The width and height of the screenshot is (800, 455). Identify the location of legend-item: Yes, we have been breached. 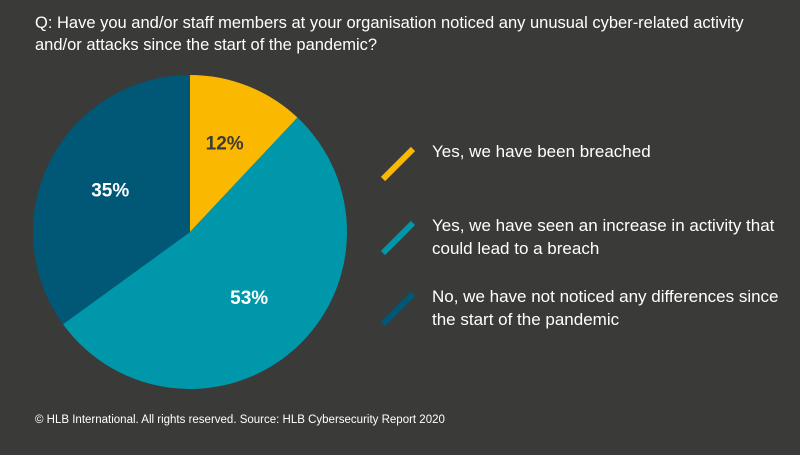
(588, 165).